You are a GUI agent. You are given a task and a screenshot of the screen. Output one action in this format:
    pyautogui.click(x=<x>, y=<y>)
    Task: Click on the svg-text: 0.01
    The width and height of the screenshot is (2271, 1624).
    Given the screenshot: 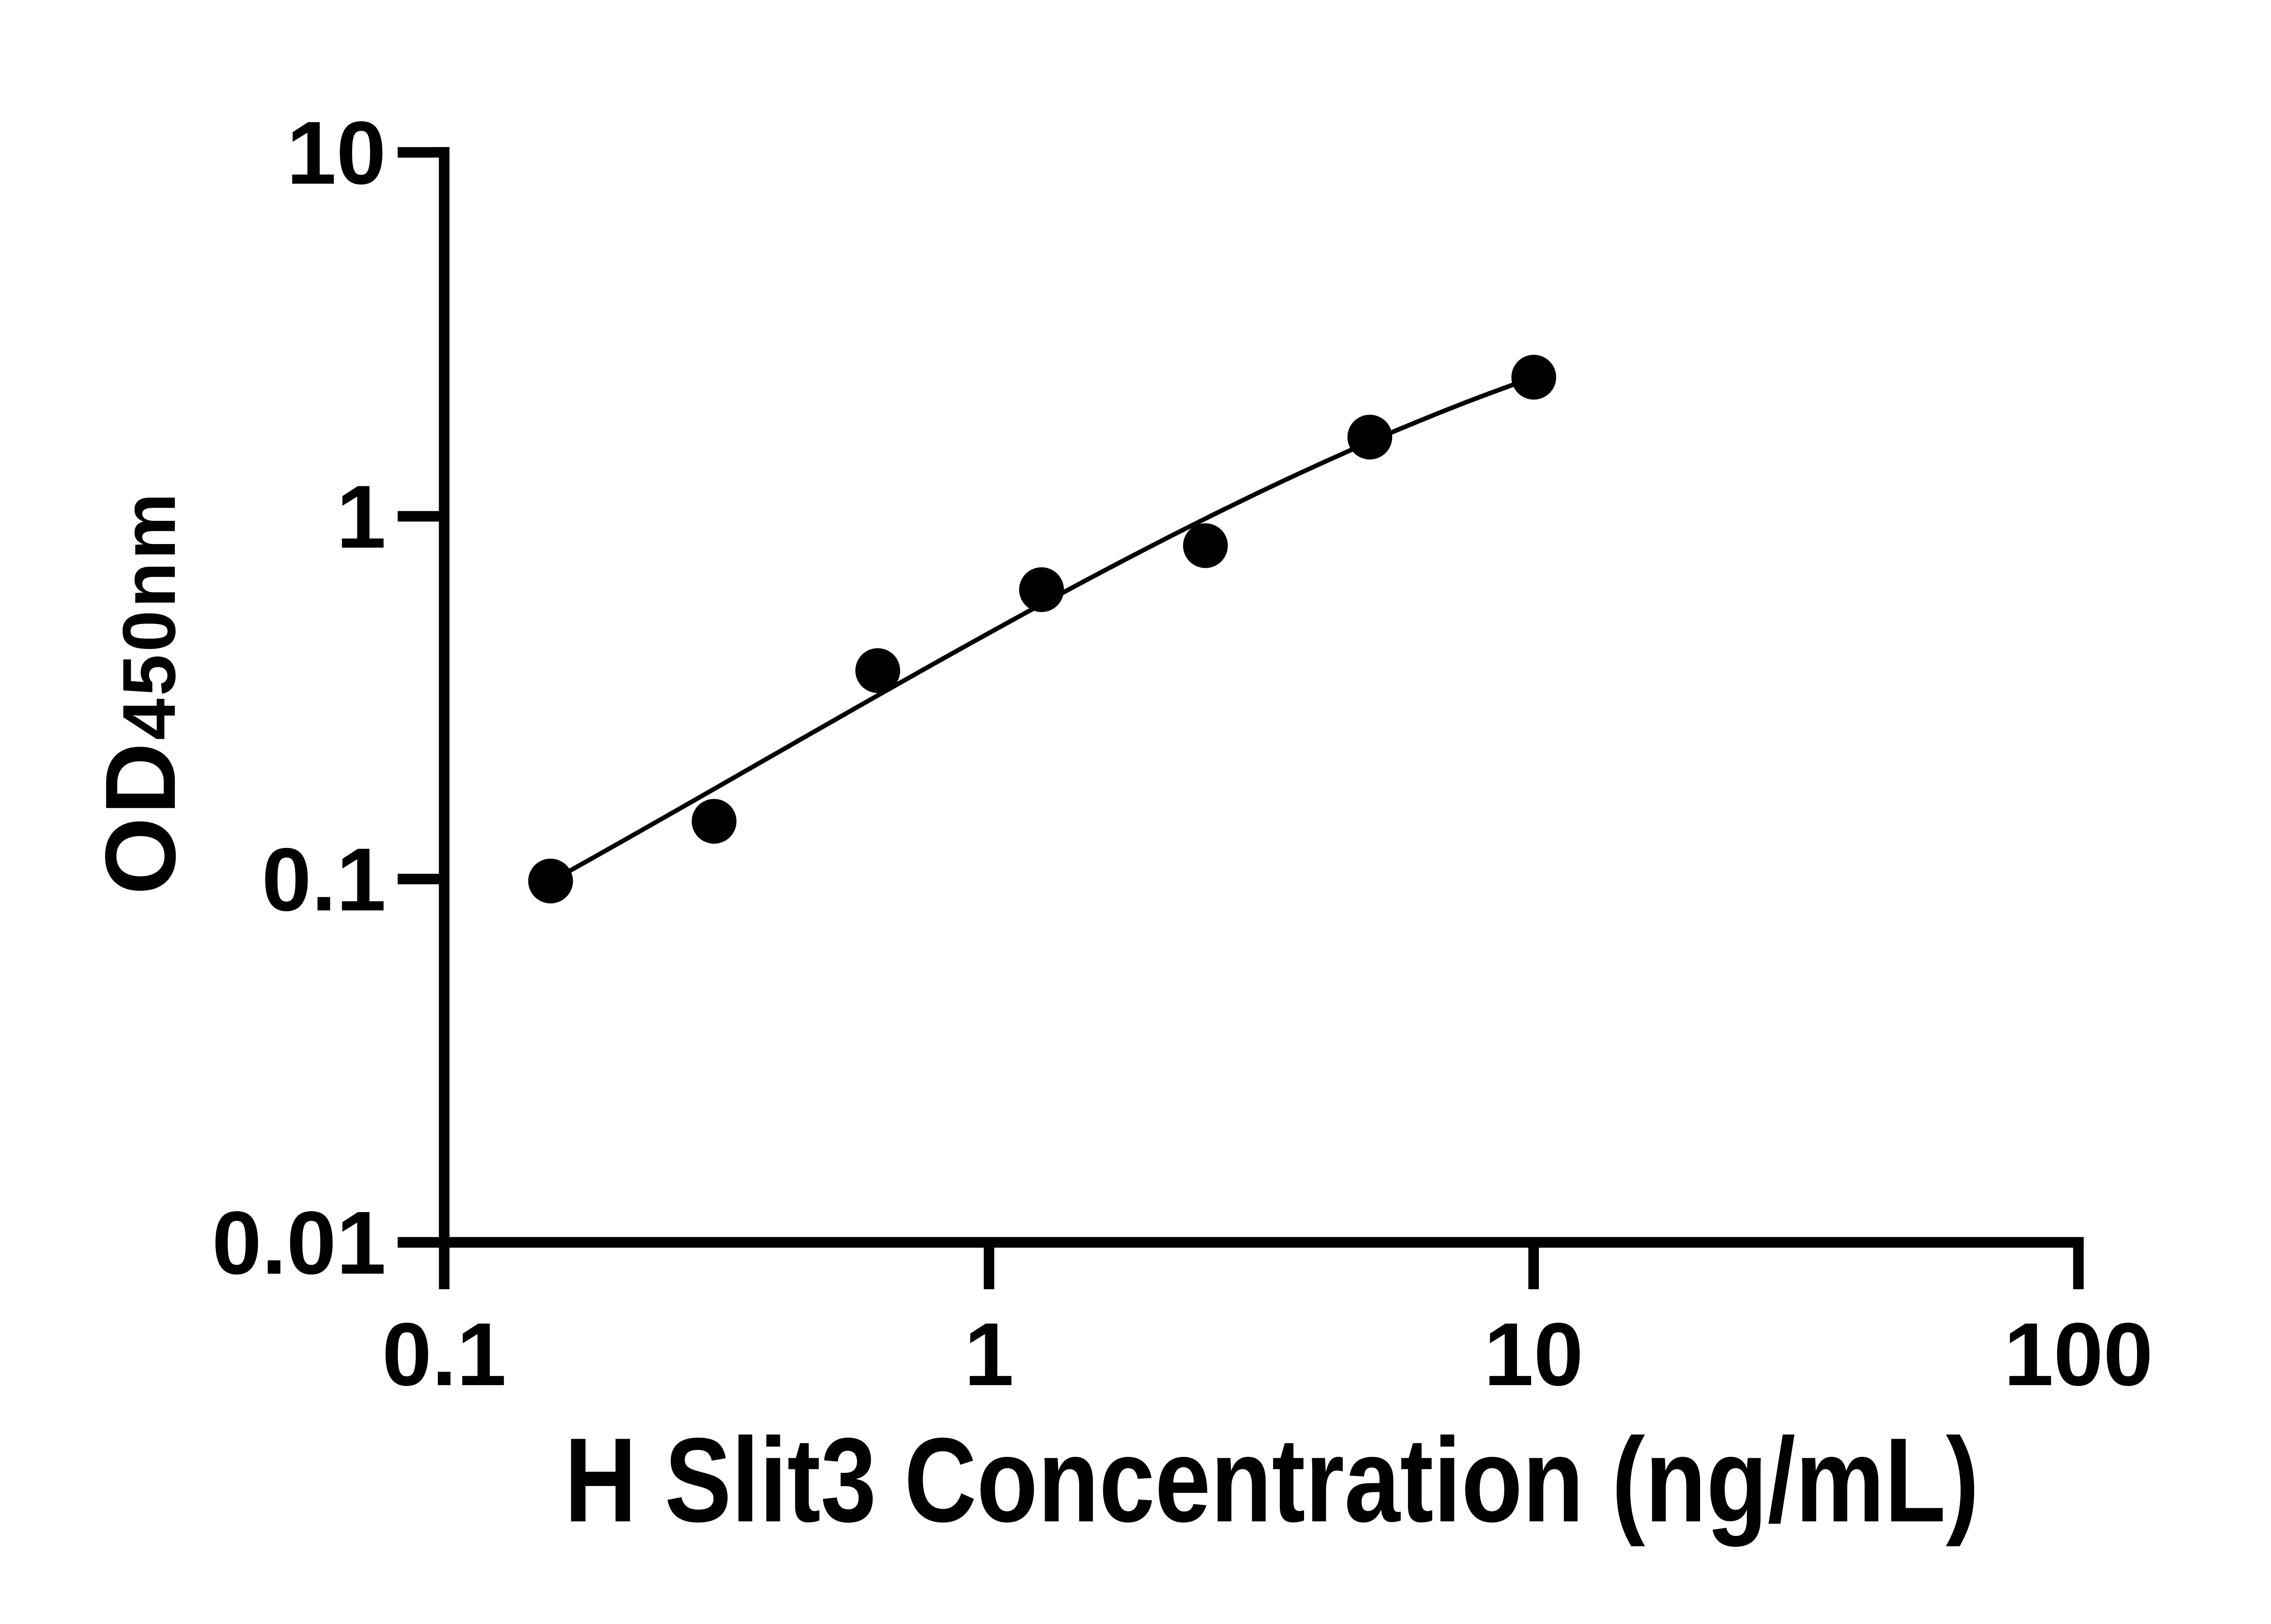 What is the action you would take?
    pyautogui.click(x=299, y=1243)
    